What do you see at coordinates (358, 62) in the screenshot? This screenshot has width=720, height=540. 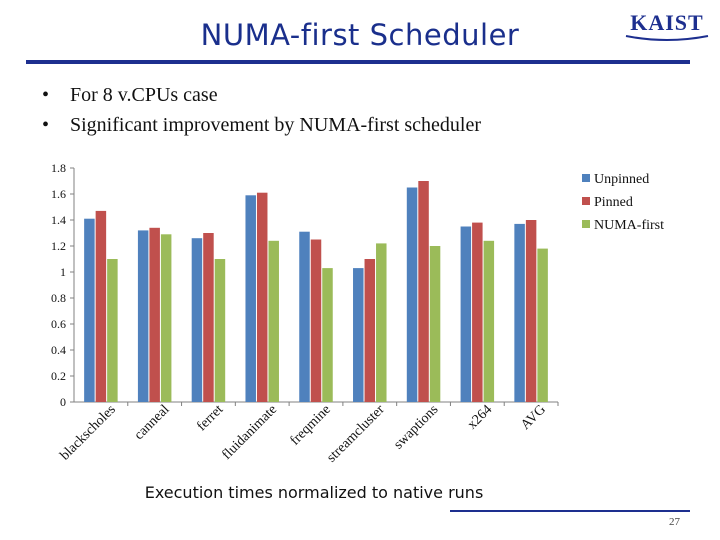 I see `title-divider` at bounding box center [358, 62].